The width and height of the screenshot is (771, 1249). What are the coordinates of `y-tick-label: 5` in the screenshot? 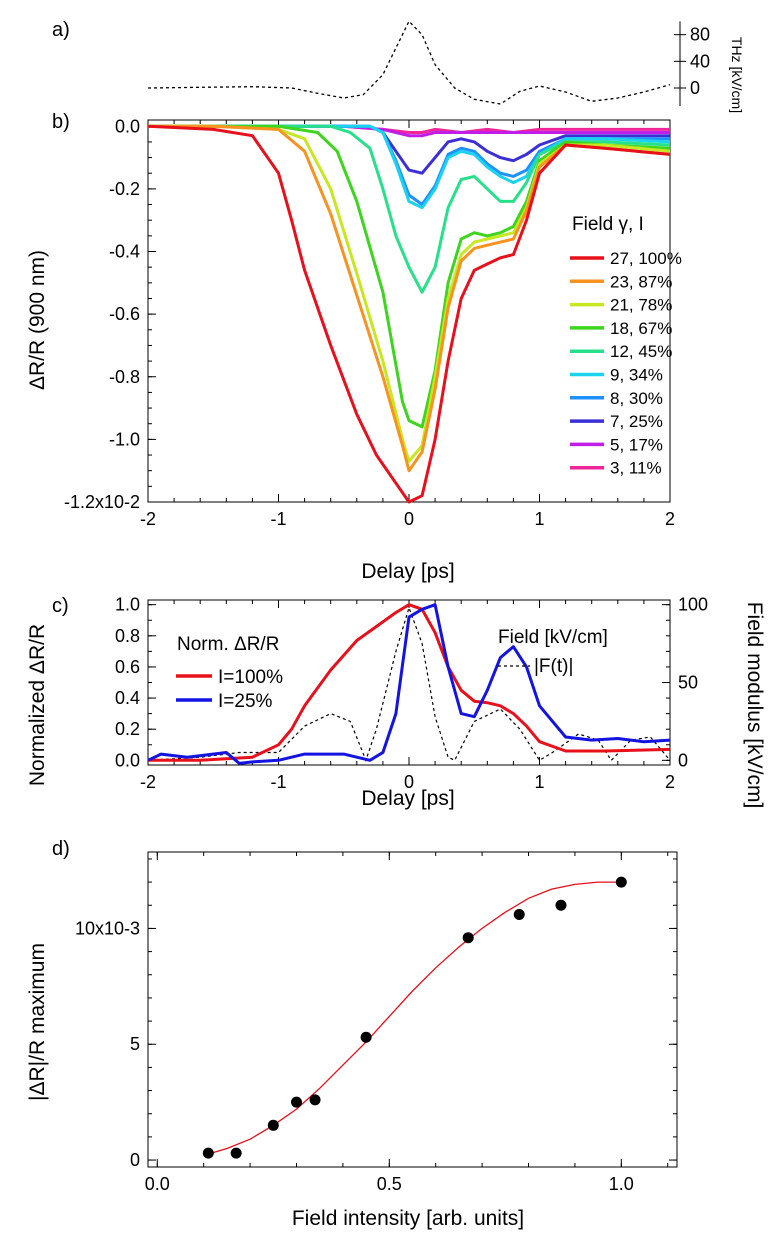 It's located at (135, 1044).